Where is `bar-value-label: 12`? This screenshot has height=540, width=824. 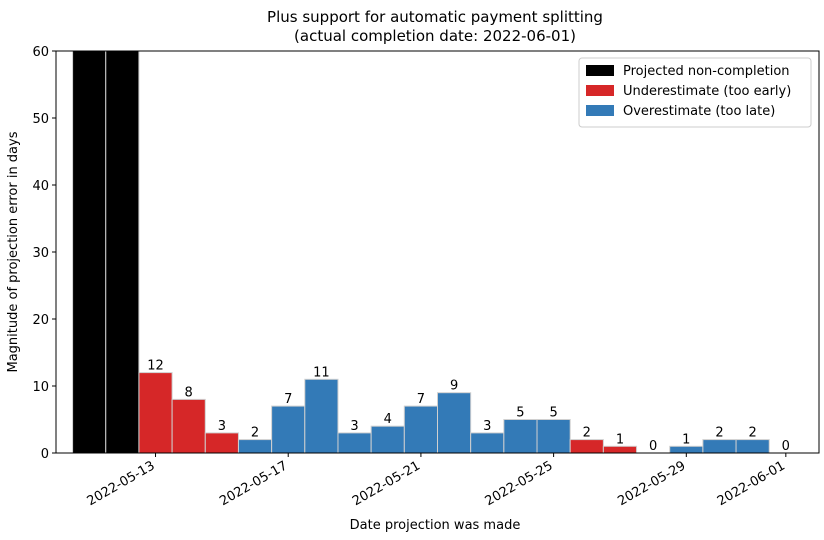 bar-value-label: 12 is located at coordinates (155, 366).